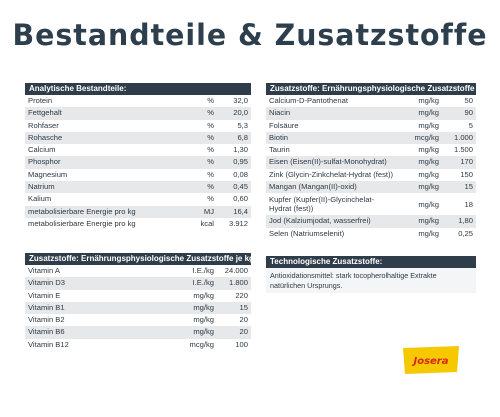 The image size is (500, 417). Describe the element at coordinates (465, 233) in the screenshot. I see `trace-value: 0,25` at that location.